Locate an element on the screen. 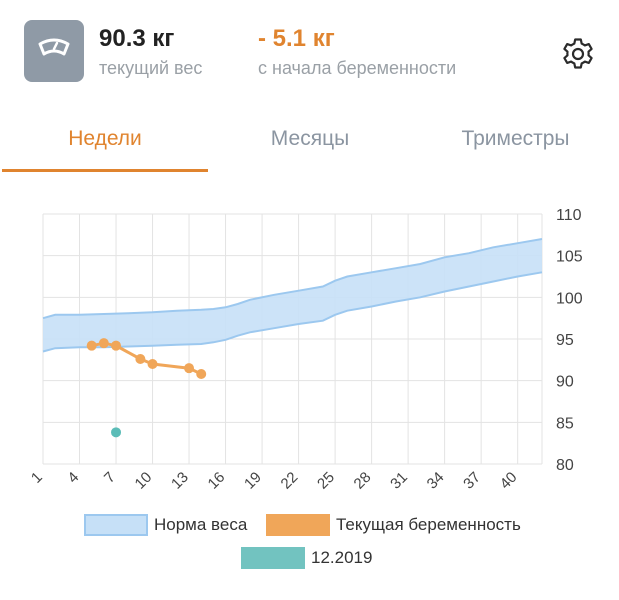 This screenshot has width=619, height=600. current-weight: 90.3 кг текущий вес is located at coordinates (150, 52).